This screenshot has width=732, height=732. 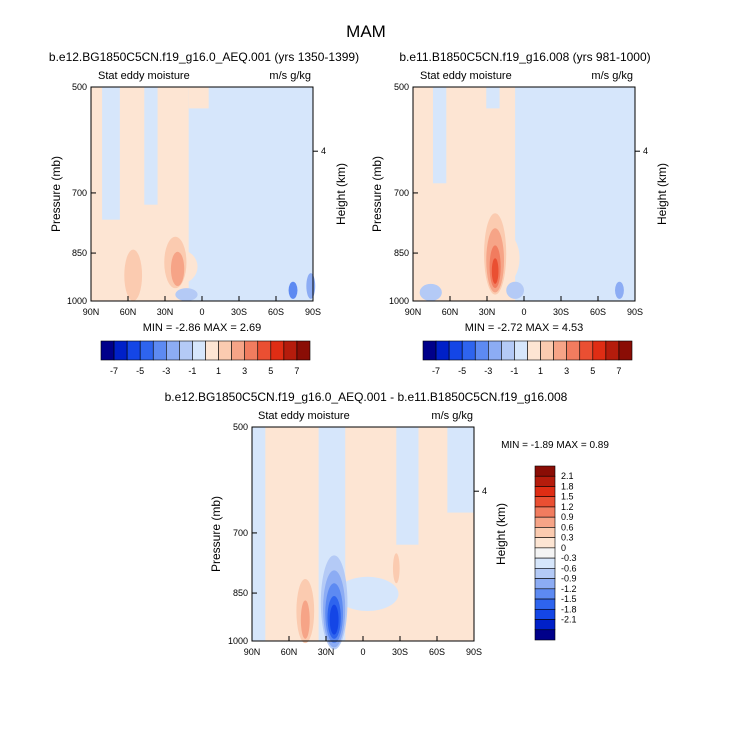 I want to click on colorbar-label: -0.3, so click(x=569, y=558).